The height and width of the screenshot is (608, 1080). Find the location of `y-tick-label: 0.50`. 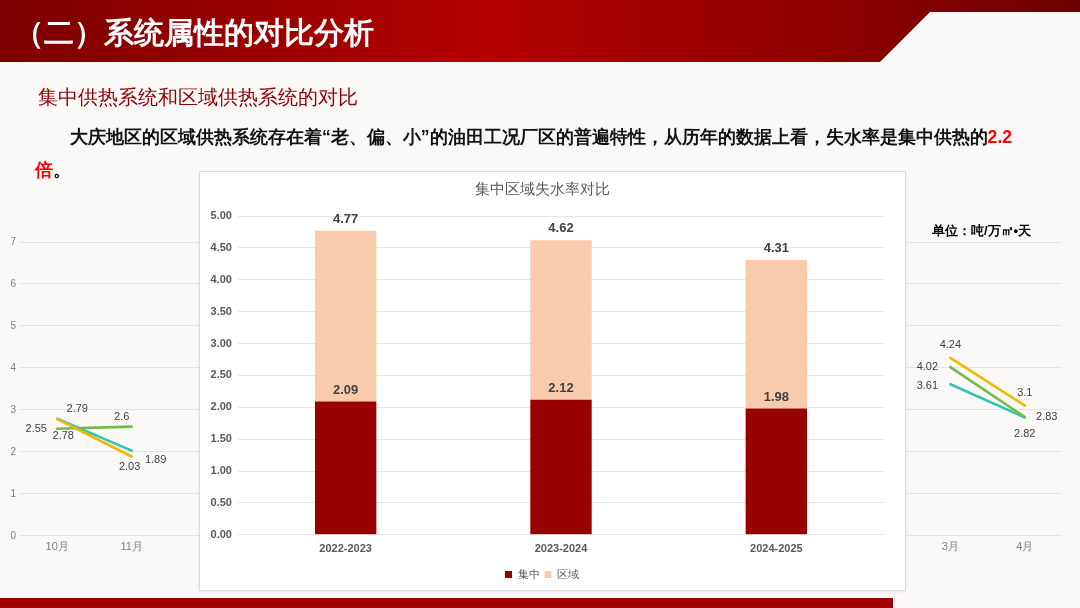

y-tick-label: 0.50 is located at coordinates (221, 501).